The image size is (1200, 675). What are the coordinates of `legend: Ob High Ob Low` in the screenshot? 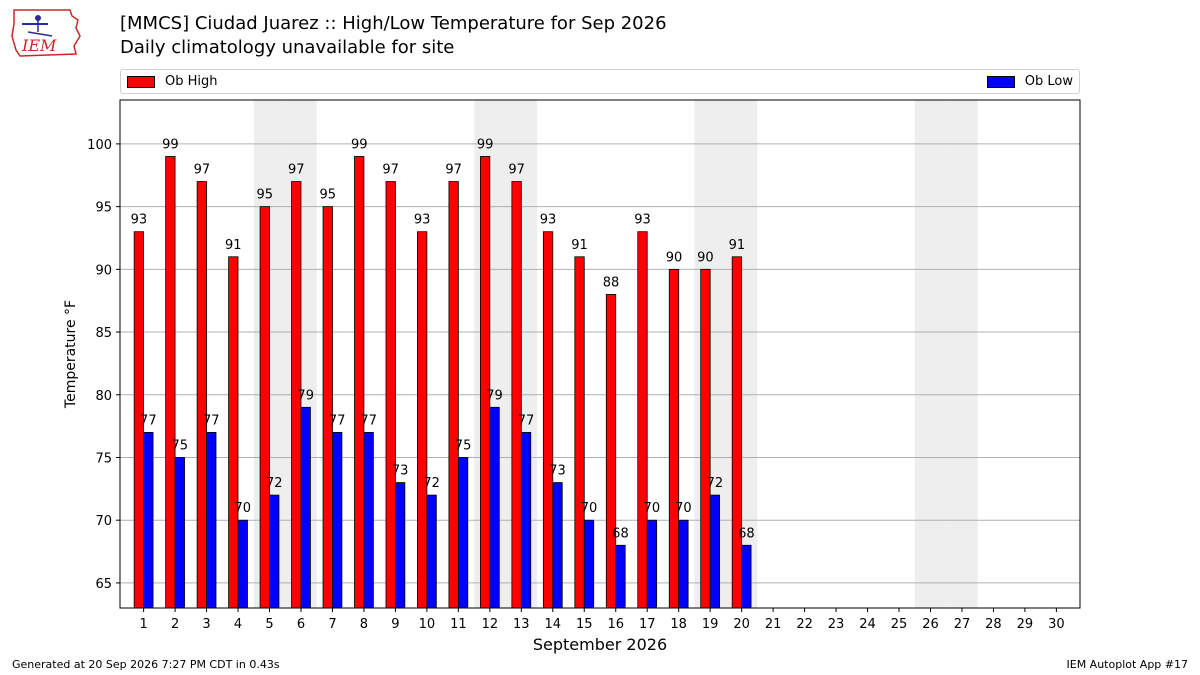 It's located at (600, 81).